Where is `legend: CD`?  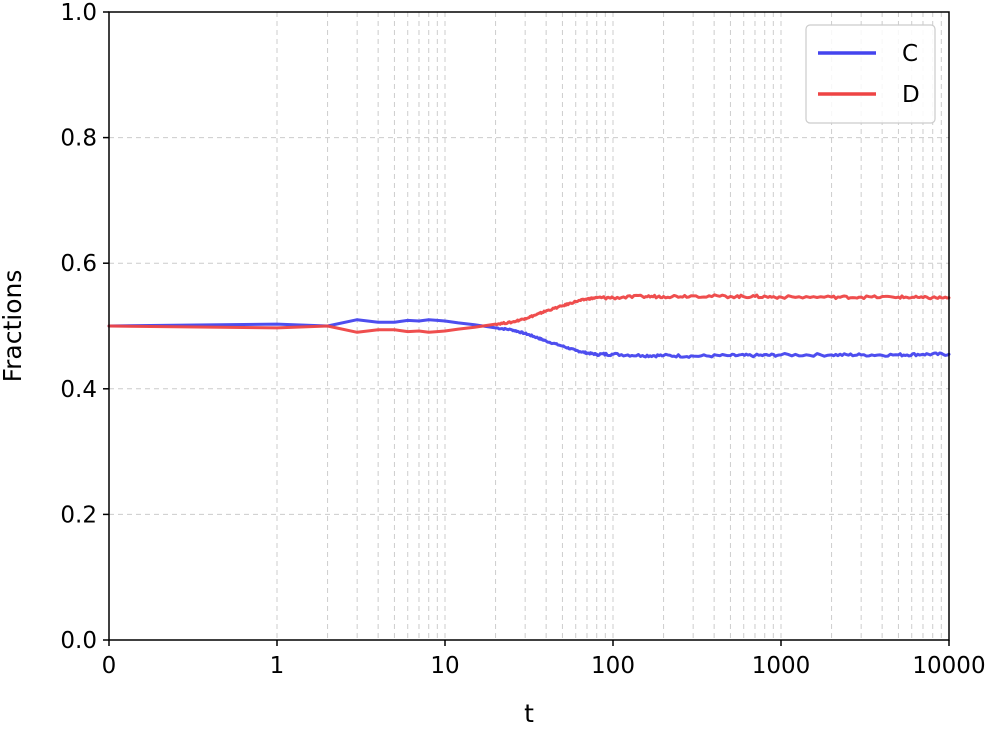 legend: CD is located at coordinates (870, 74).